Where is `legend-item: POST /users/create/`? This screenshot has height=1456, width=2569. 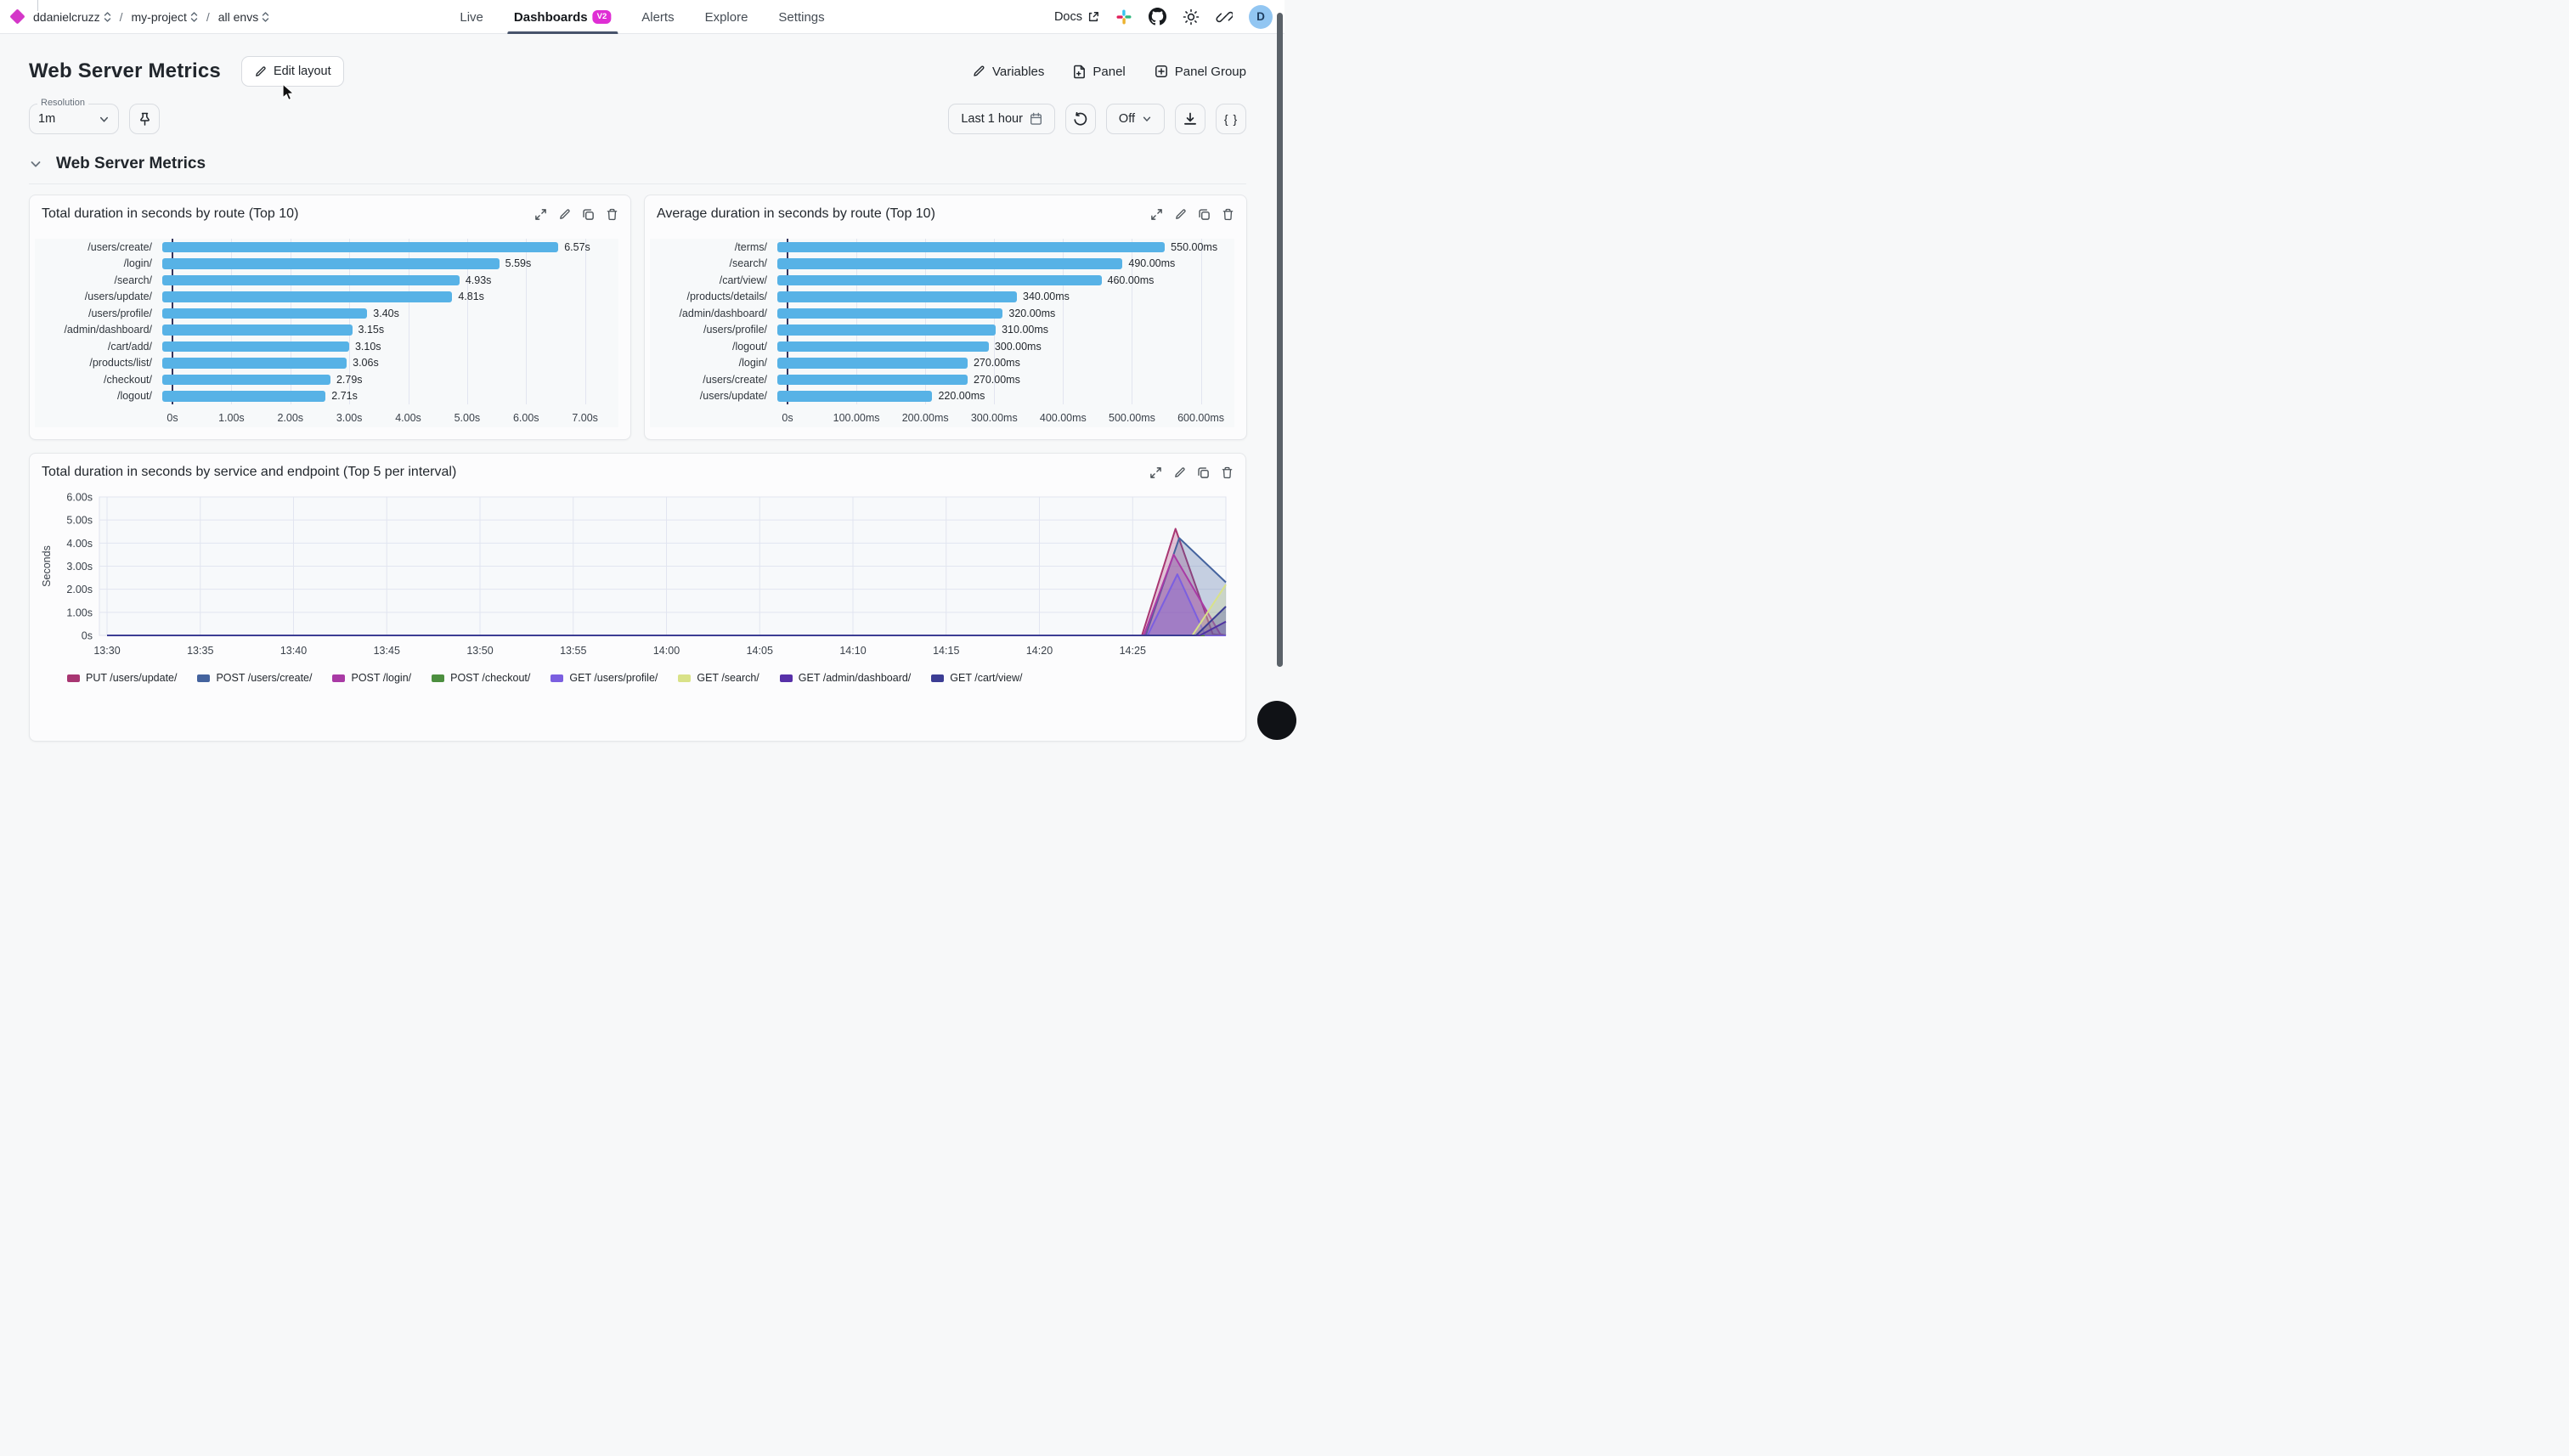
legend-item: POST /users/create/ is located at coordinates (255, 678).